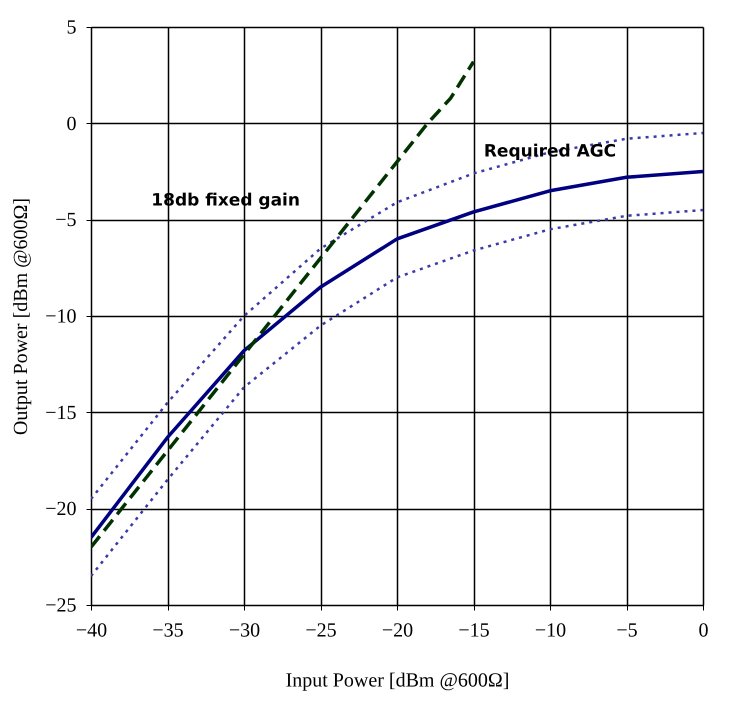 This screenshot has height=706, width=739. I want to click on x-tick-label: −10, so click(550, 631).